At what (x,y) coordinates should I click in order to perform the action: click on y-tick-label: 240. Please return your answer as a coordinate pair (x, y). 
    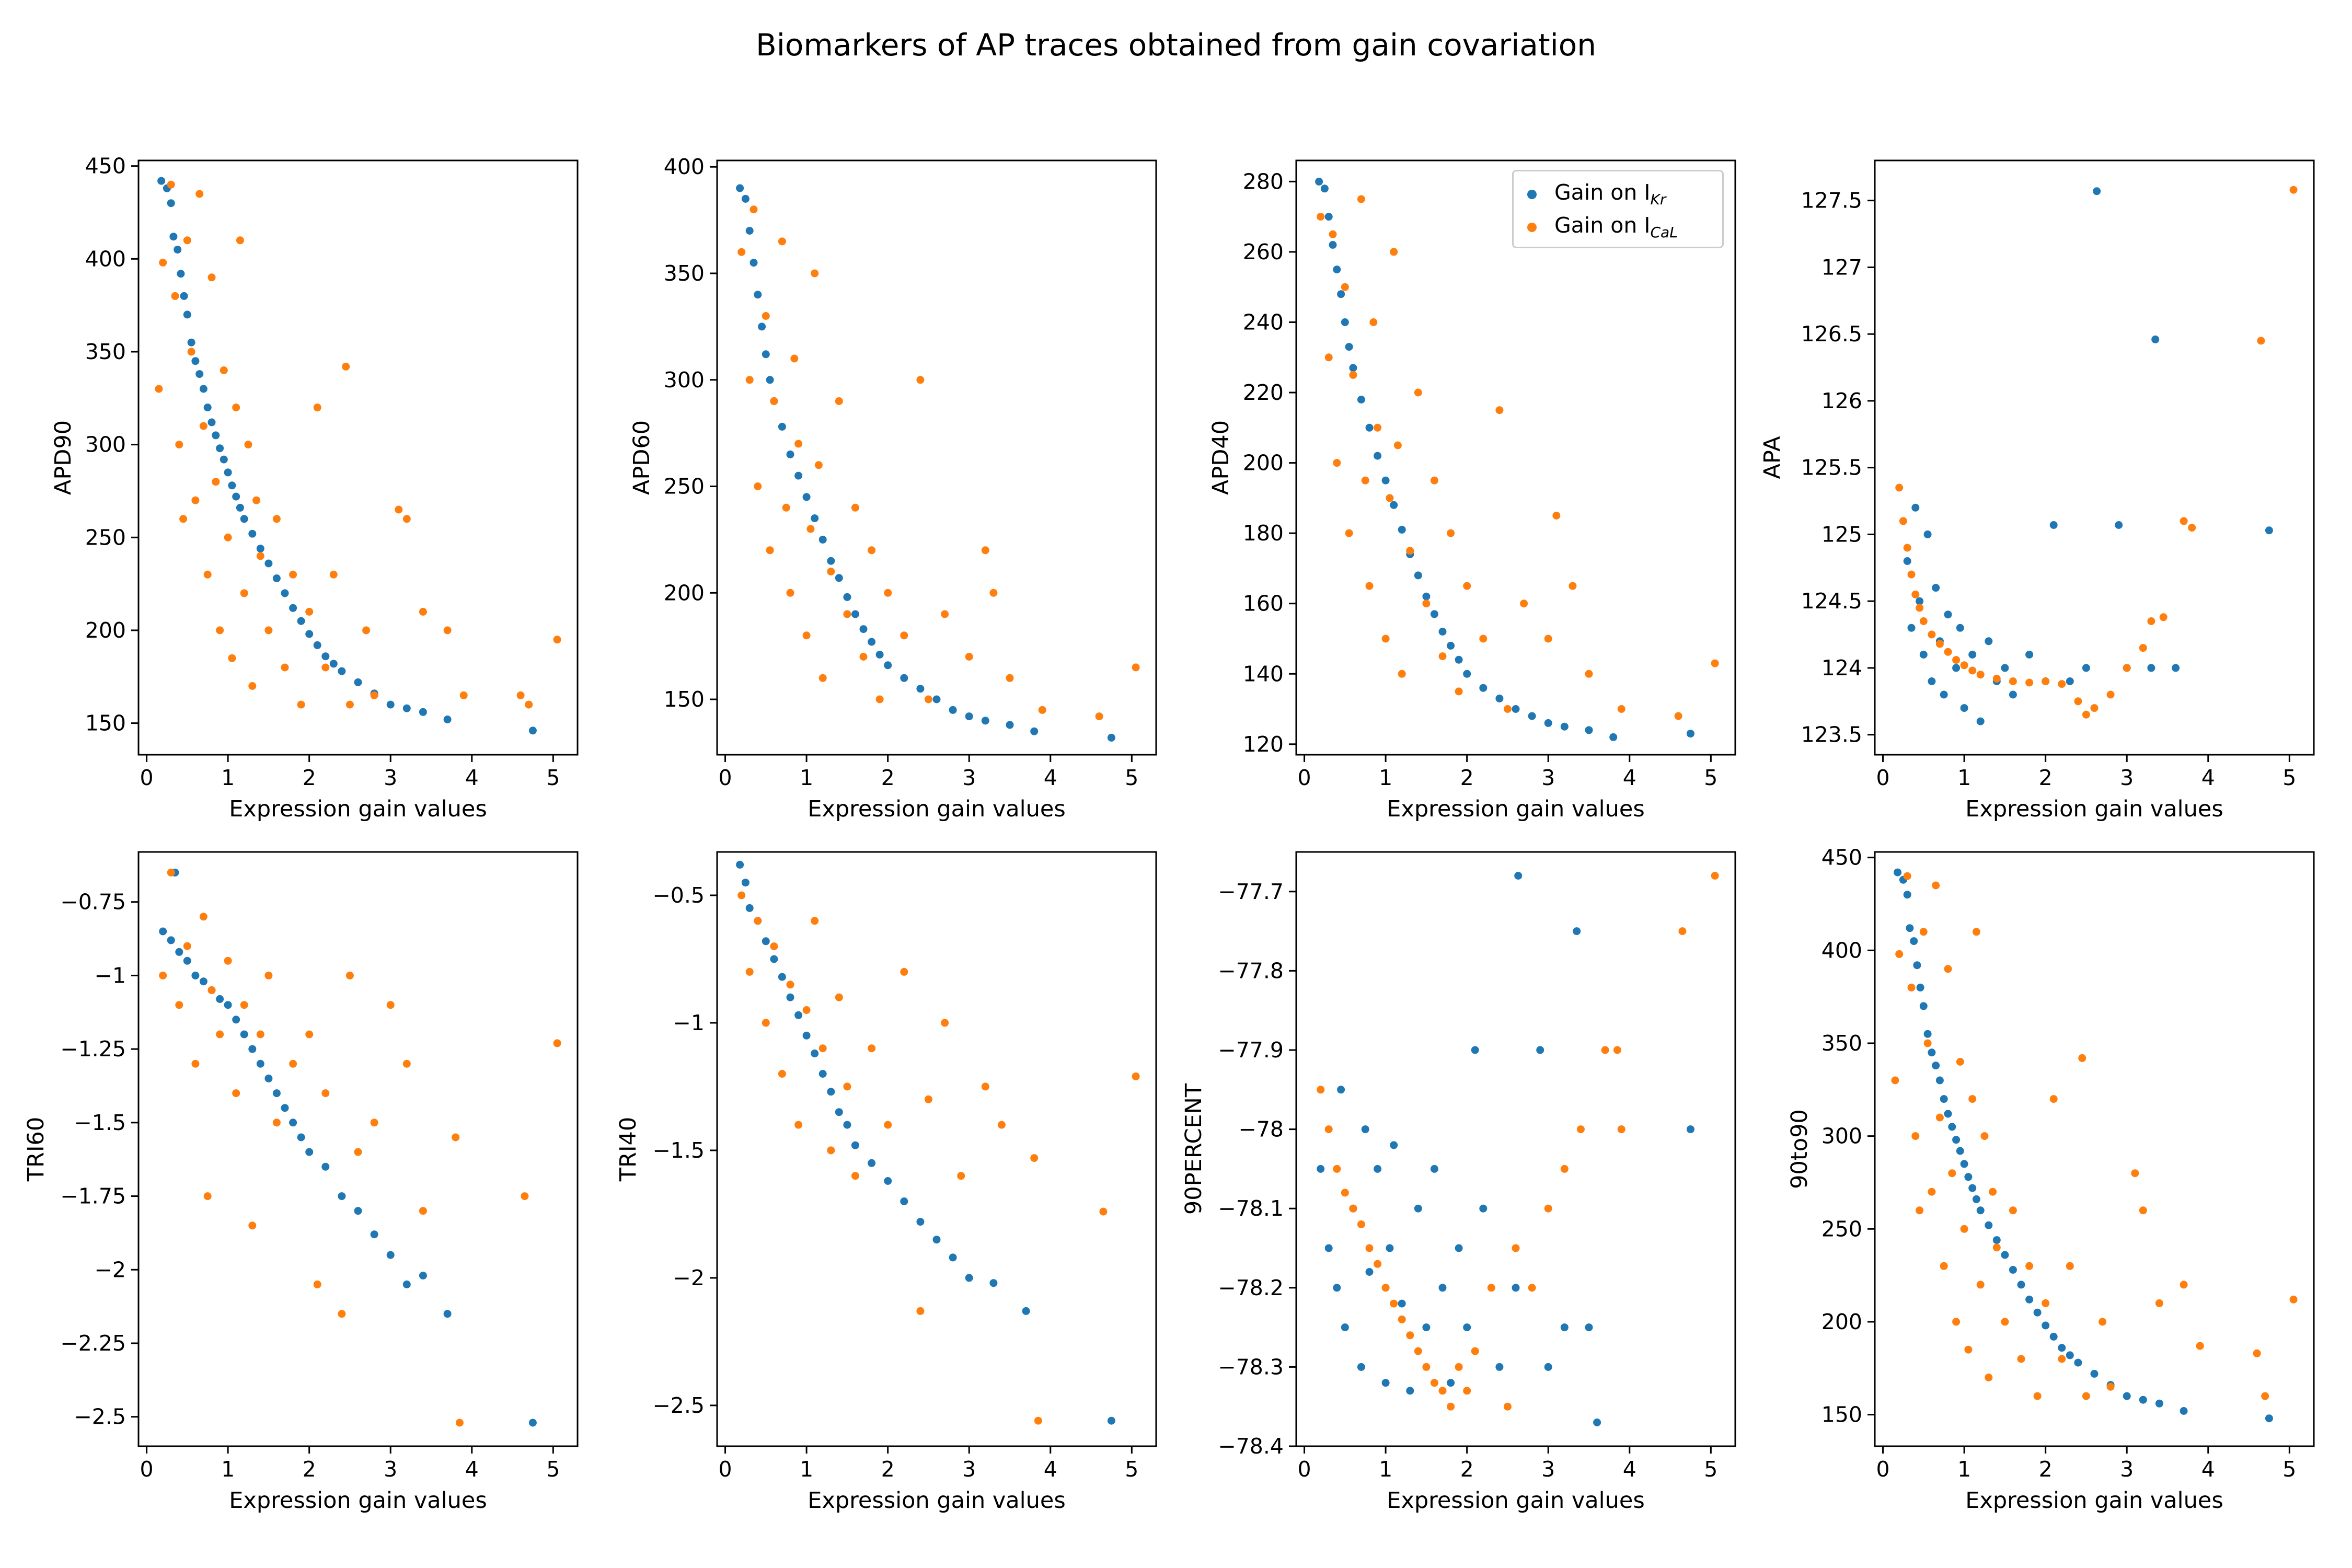
    Looking at the image, I should click on (1263, 322).